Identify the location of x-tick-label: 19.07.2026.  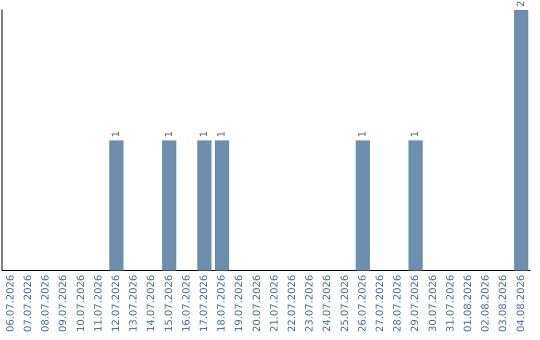
(240, 303).